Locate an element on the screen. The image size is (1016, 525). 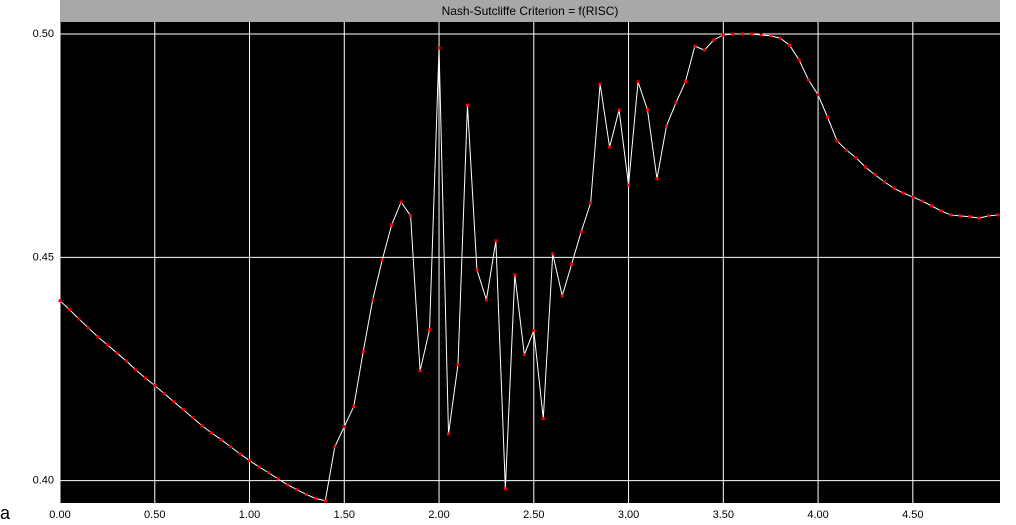
x-tick-label: 4.00 is located at coordinates (817, 515).